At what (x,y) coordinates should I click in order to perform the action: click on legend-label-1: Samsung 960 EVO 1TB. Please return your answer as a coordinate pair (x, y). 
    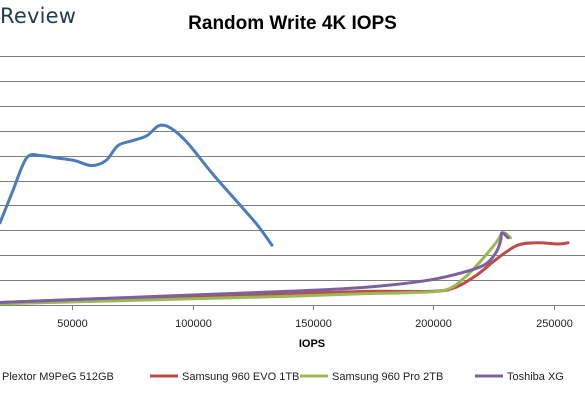
    Looking at the image, I should click on (240, 377).